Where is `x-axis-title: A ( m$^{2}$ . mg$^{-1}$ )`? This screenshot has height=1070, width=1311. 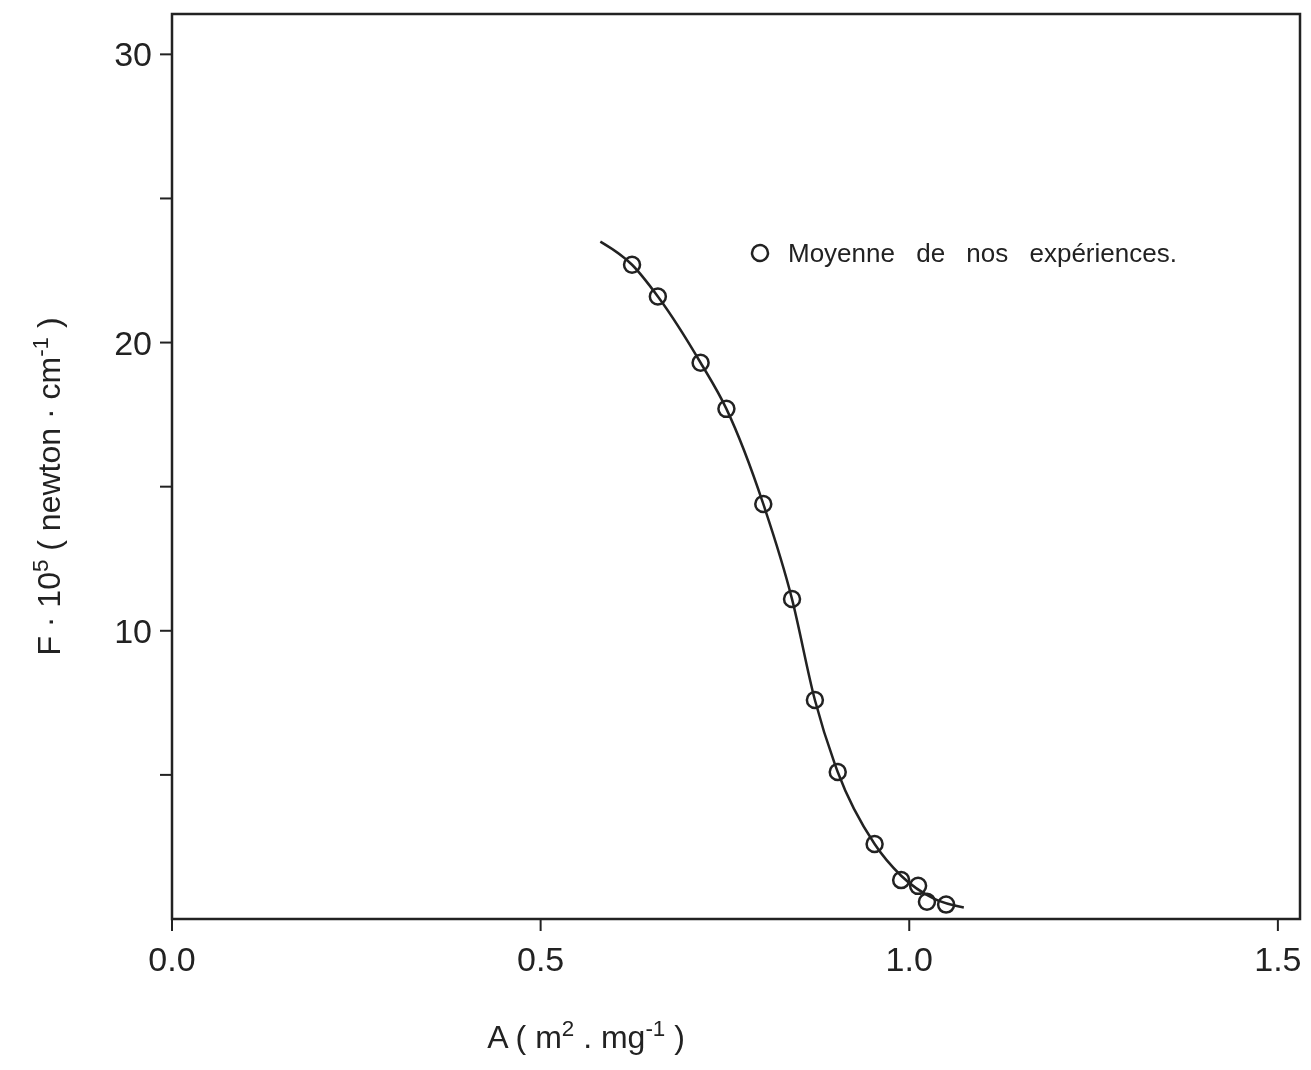 x-axis-title: A ( m$^{2}$ . mg$^{-1}$ ) is located at coordinates (586, 1035).